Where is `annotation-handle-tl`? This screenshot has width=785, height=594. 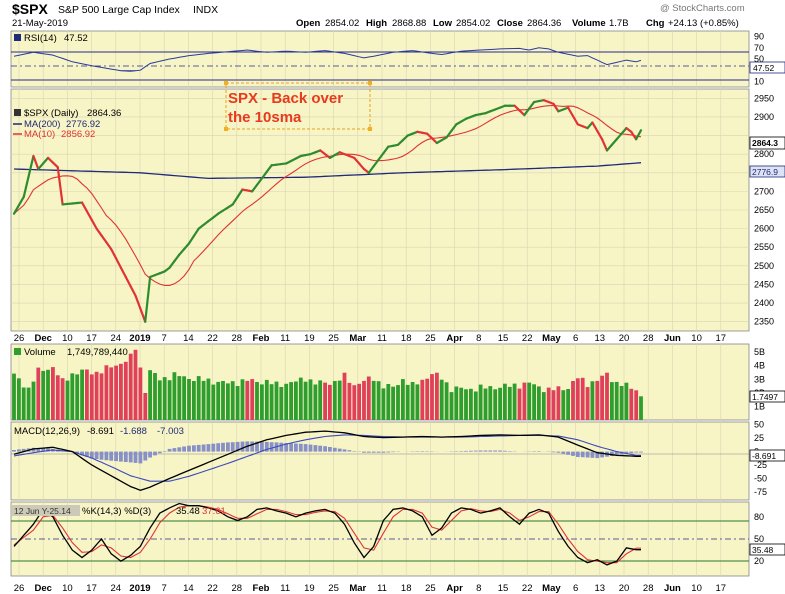 annotation-handle-tl is located at coordinates (226, 83).